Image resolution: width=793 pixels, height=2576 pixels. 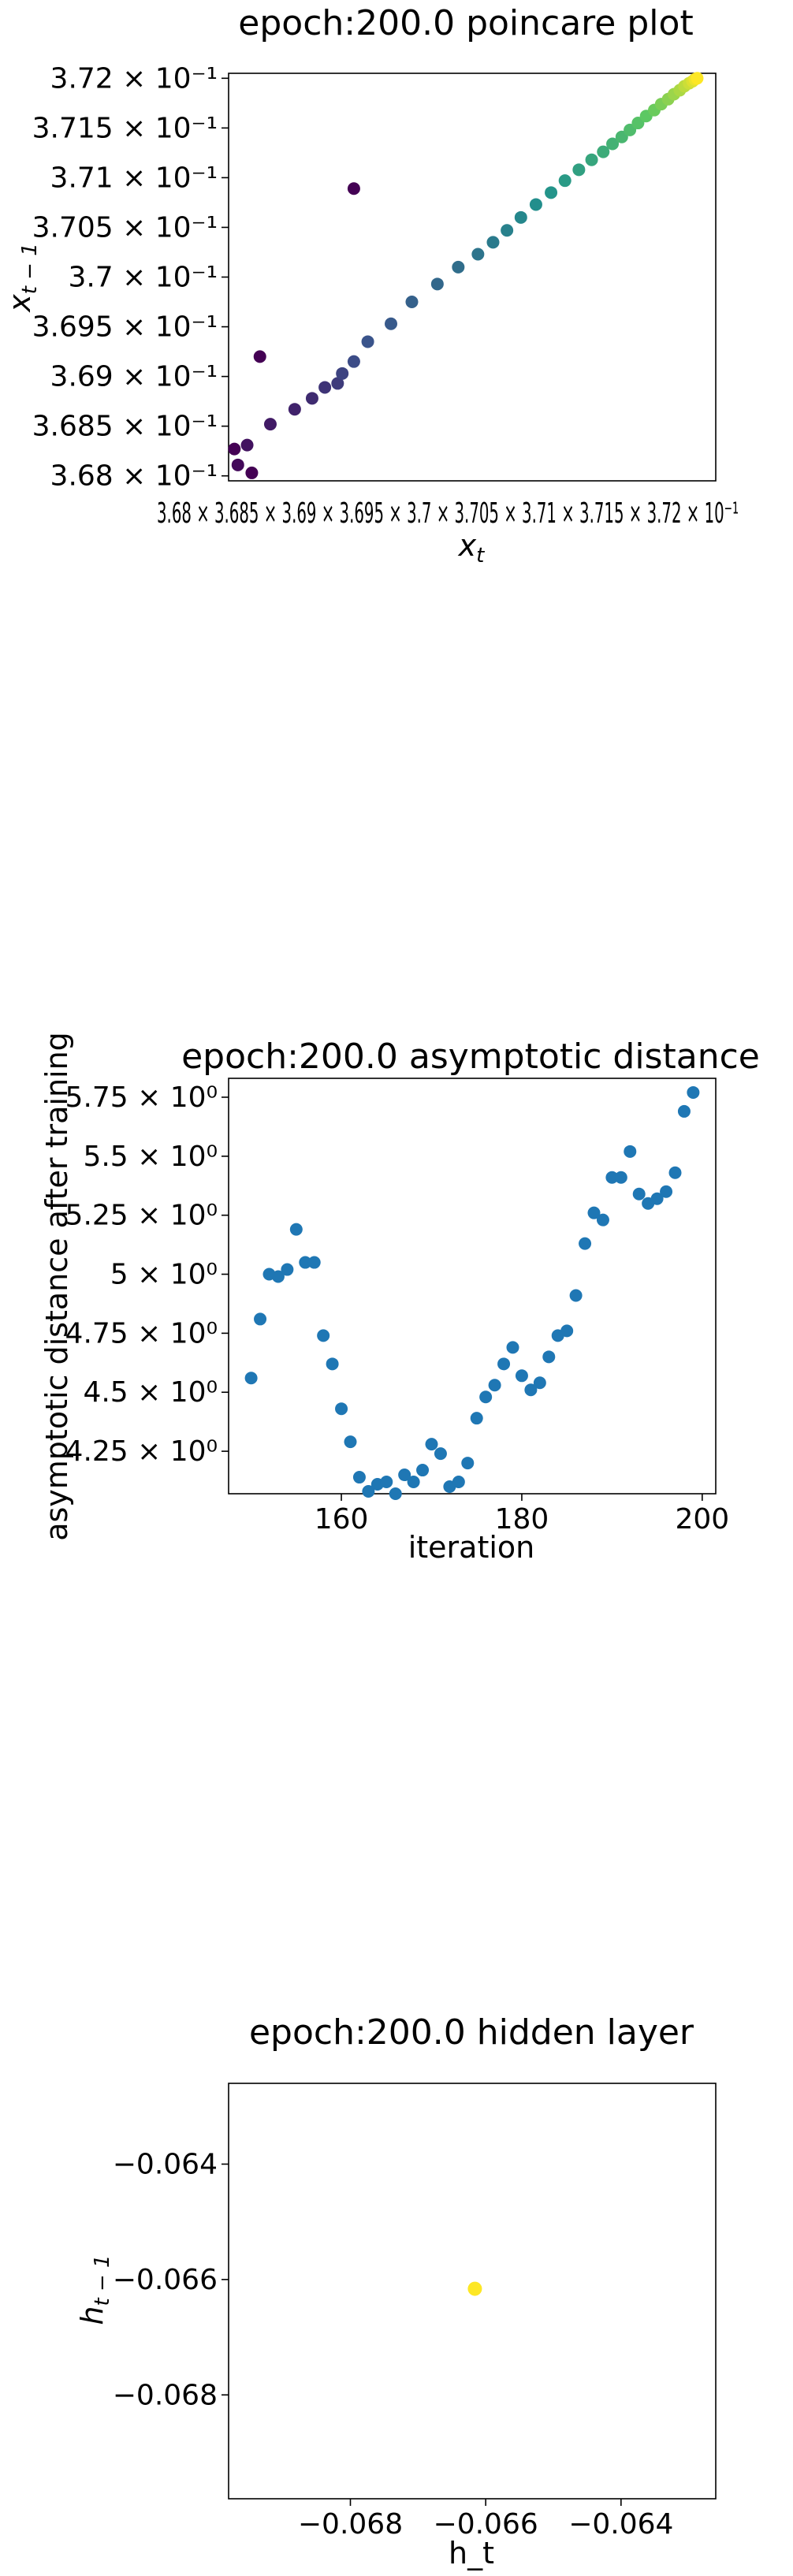 What do you see at coordinates (486, 2524) in the screenshot?
I see `hidden-x-tick-label: −0.066` at bounding box center [486, 2524].